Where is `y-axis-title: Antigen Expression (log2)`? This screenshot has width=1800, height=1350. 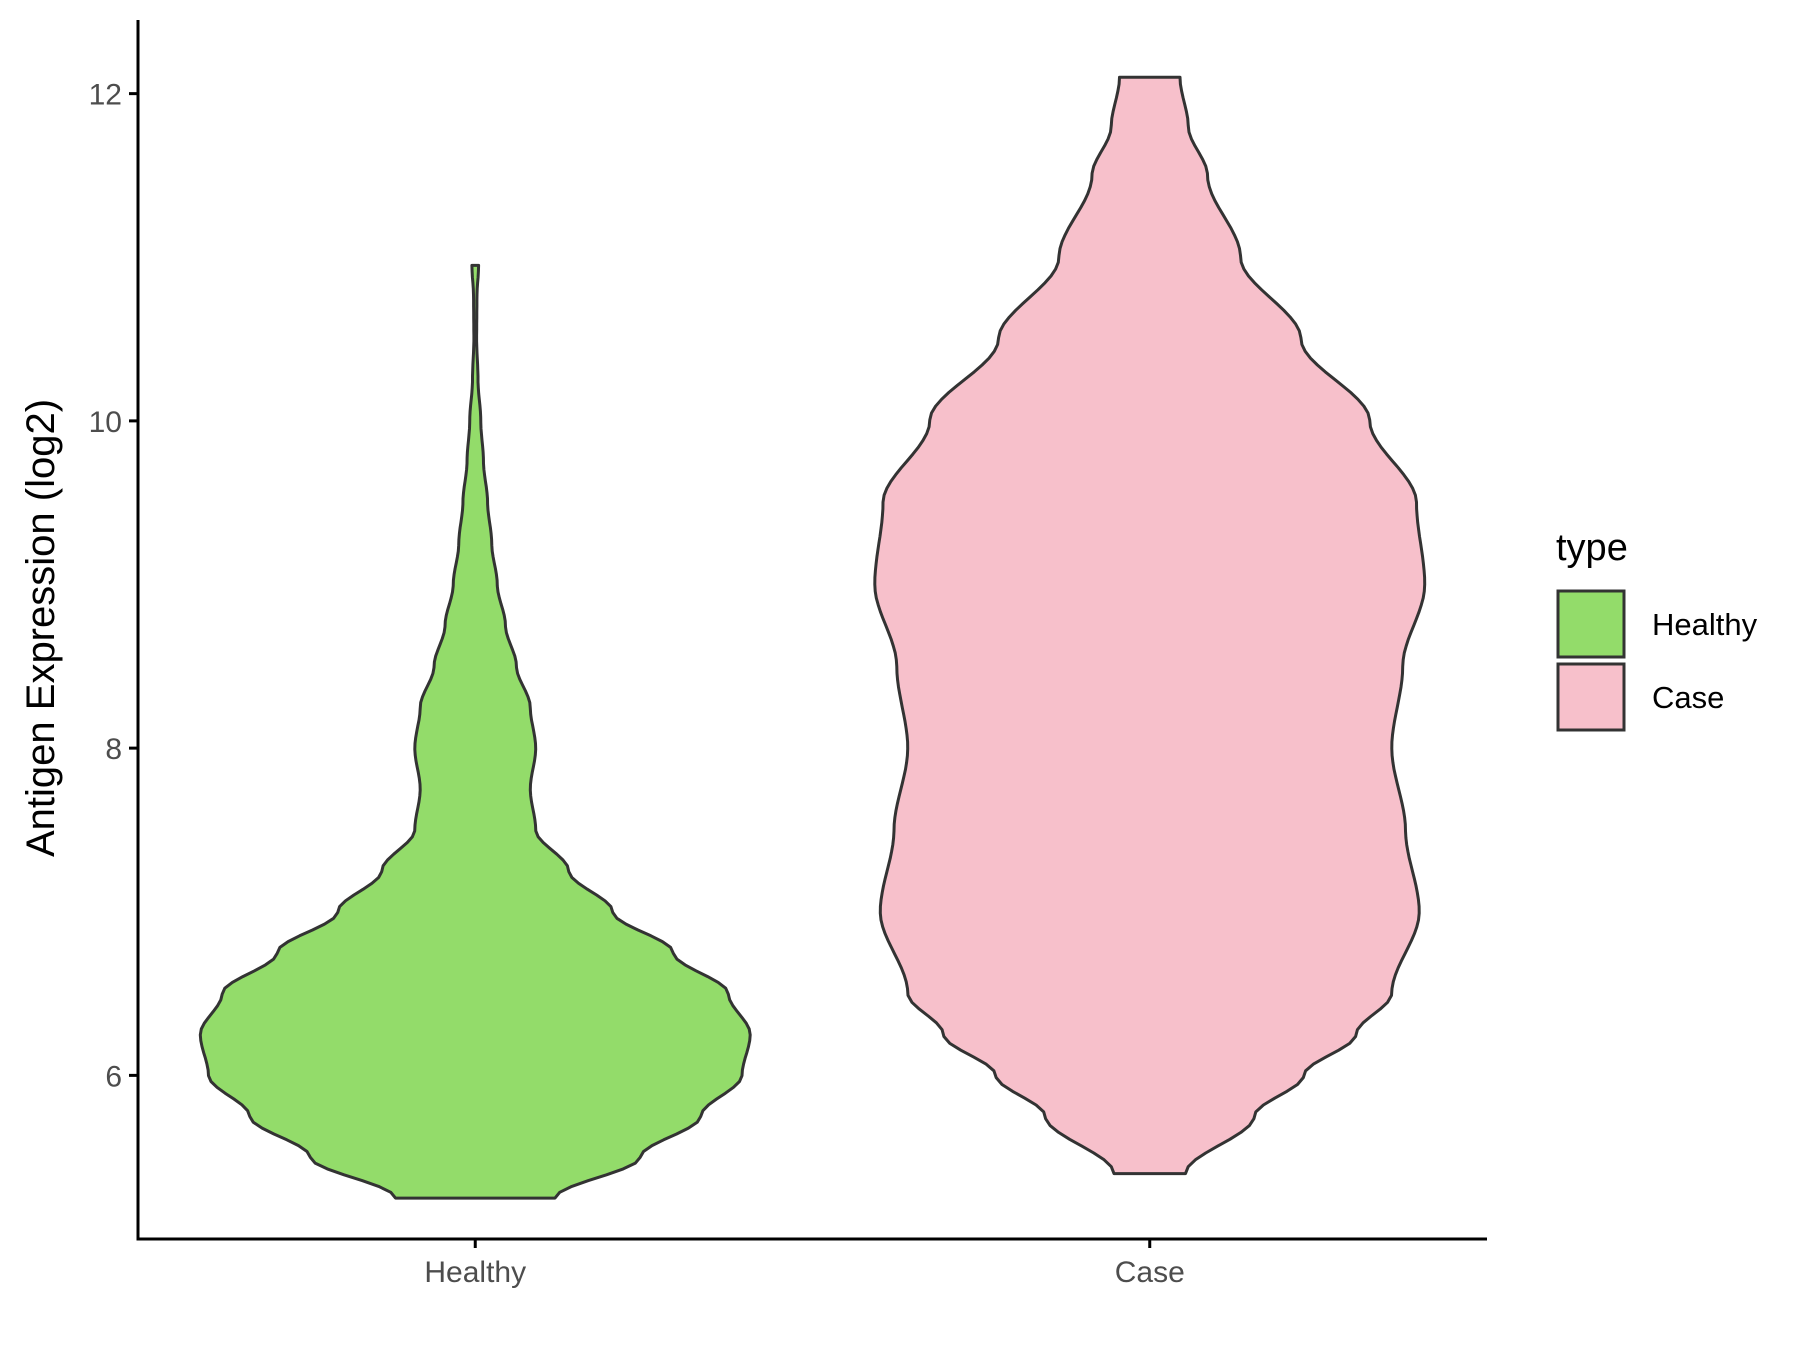
y-axis-title: Antigen Expression (log2) is located at coordinates (41, 628).